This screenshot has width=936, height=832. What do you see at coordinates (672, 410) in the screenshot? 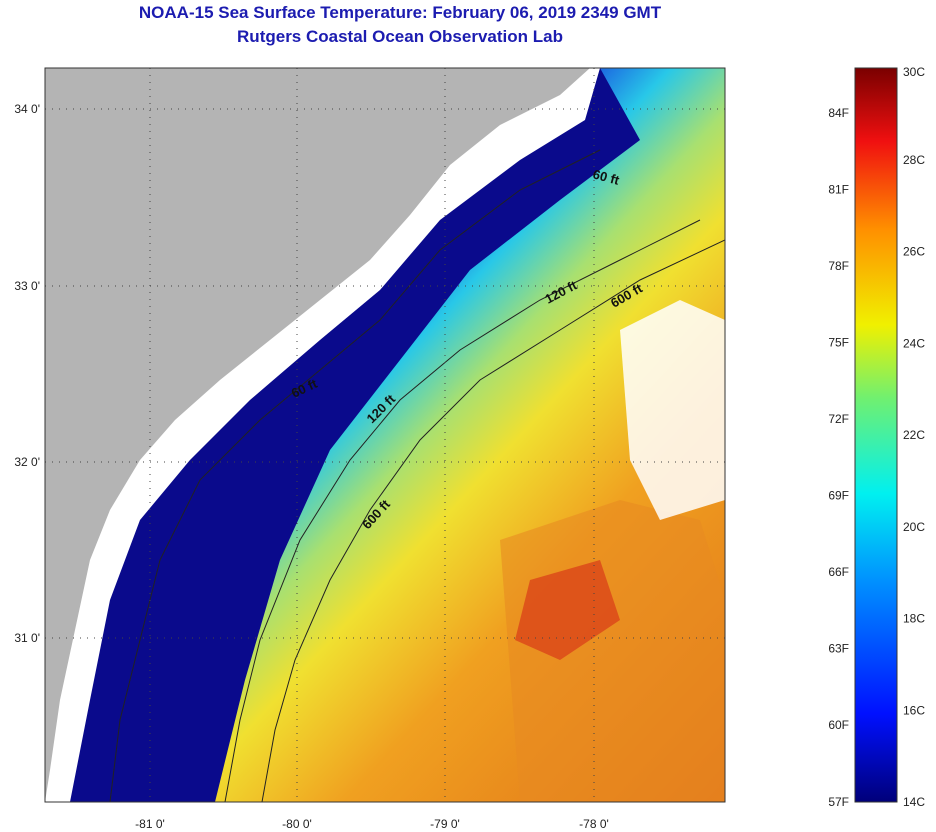
I see `cloud-patch` at bounding box center [672, 410].